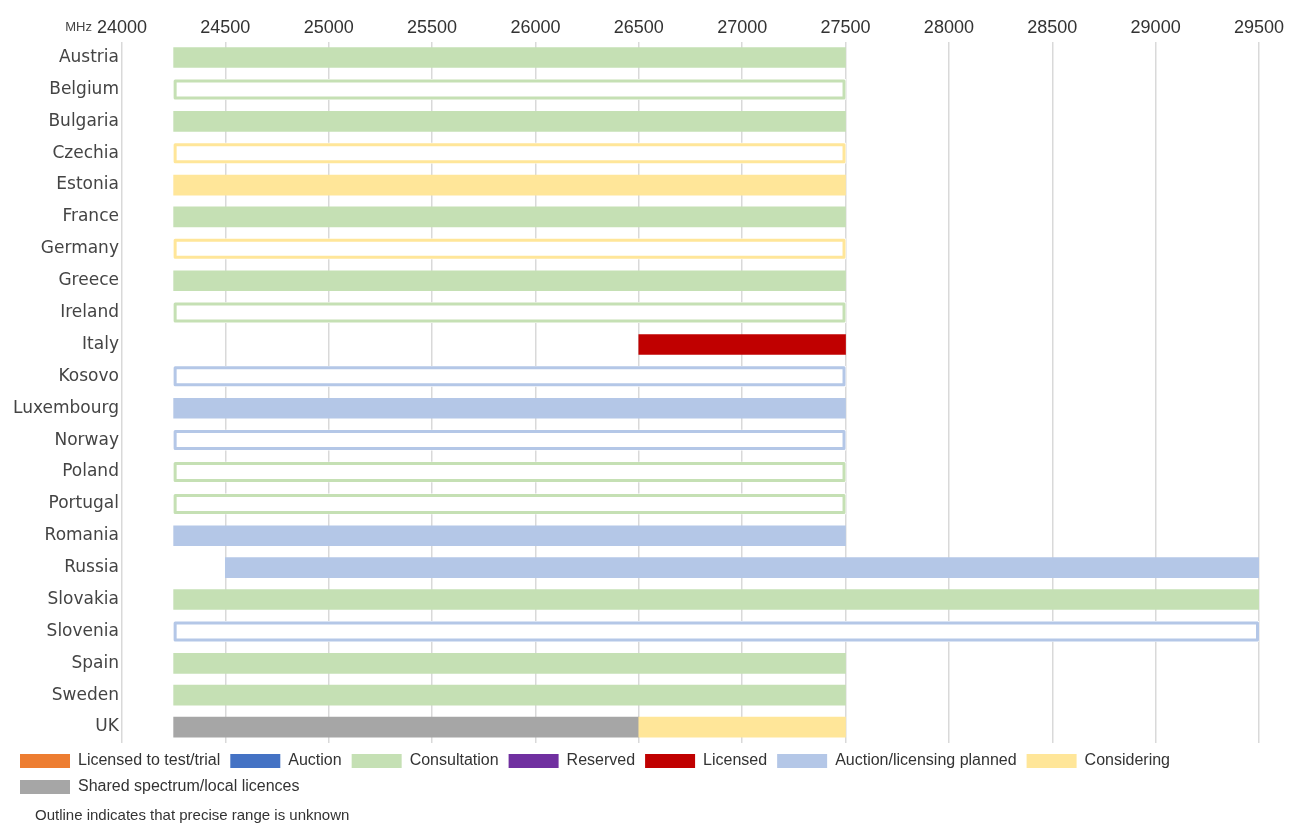 The image size is (1299, 834). Describe the element at coordinates (83, 502) in the screenshot. I see `y-tick-label: Portugal` at that location.